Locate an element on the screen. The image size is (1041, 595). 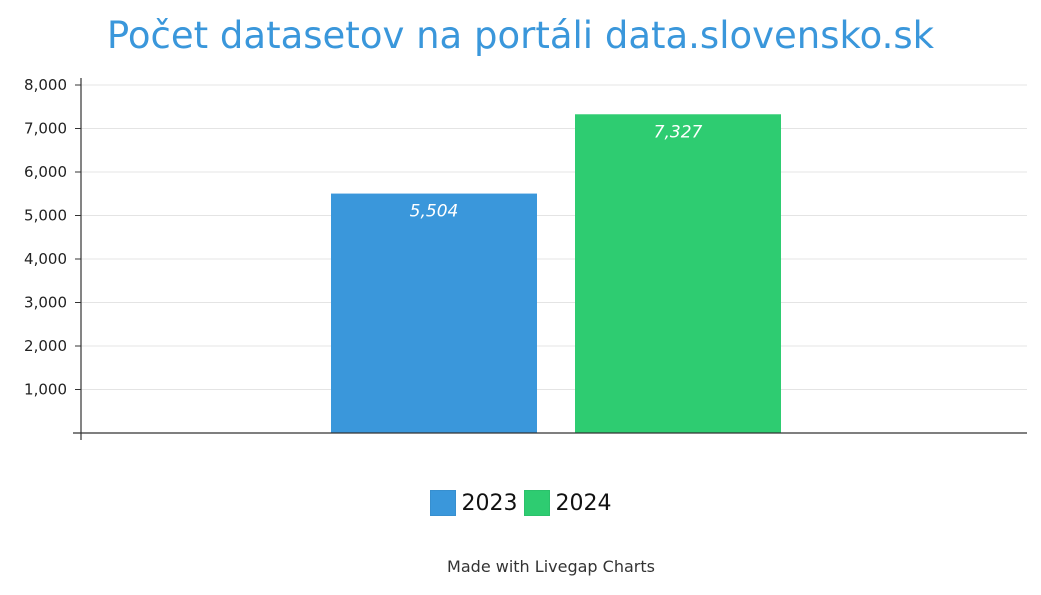
bar-2023 is located at coordinates (434, 313).